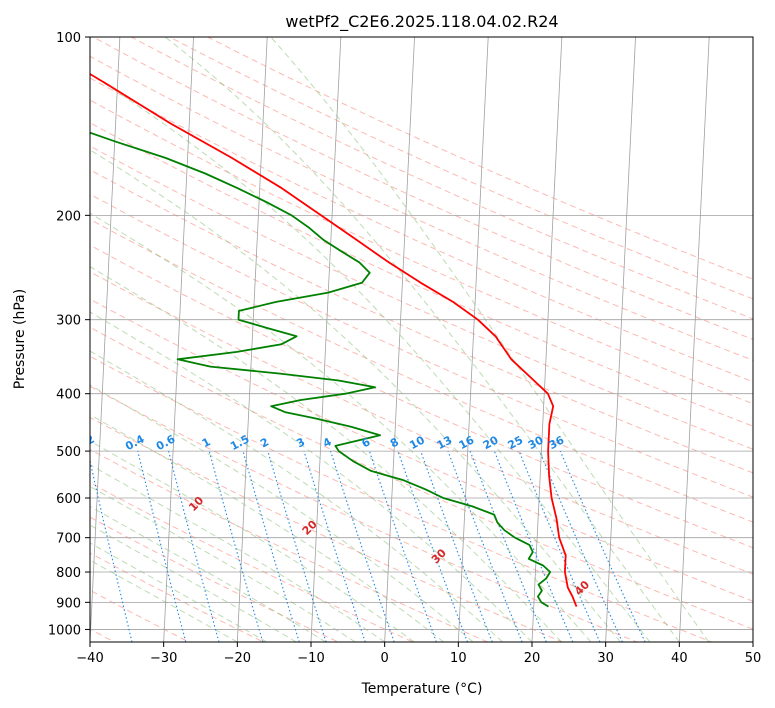  What do you see at coordinates (439, 556) in the screenshot?
I see `dry-adiabat-label: 30` at bounding box center [439, 556].